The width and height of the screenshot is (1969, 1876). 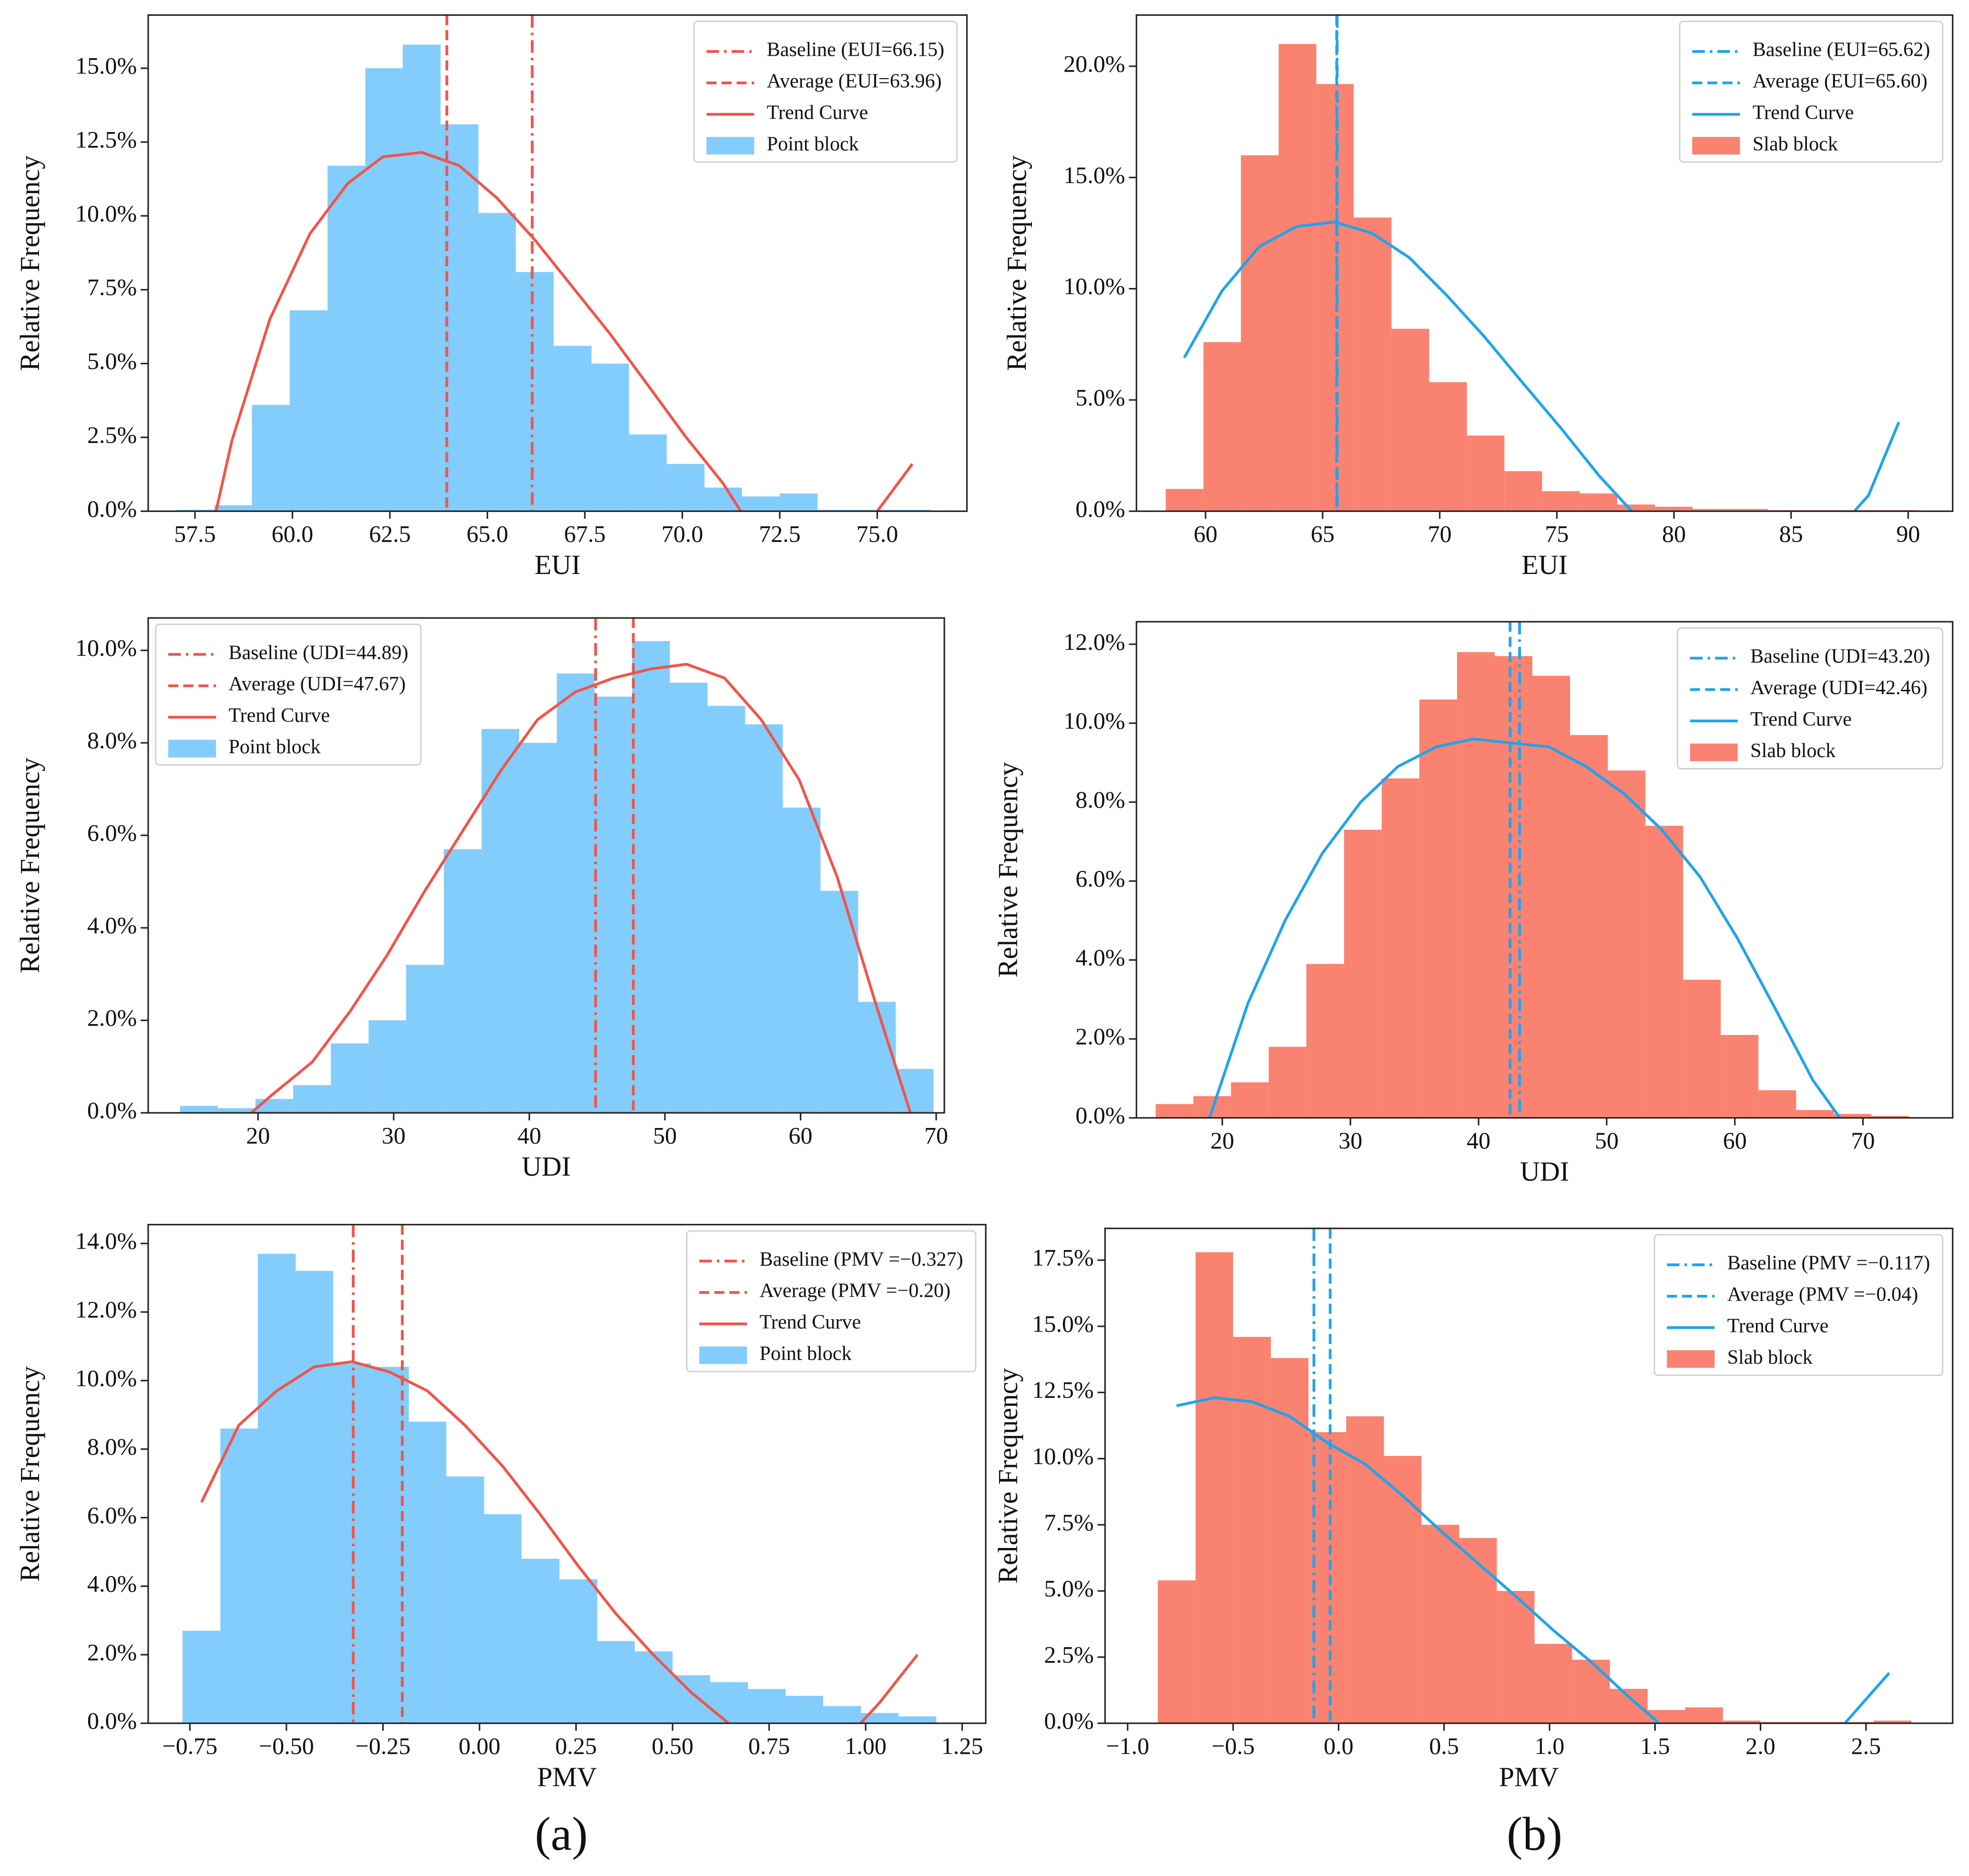 What do you see at coordinates (1866, 1746) in the screenshot?
I see `x-tick-label: 2.5` at bounding box center [1866, 1746].